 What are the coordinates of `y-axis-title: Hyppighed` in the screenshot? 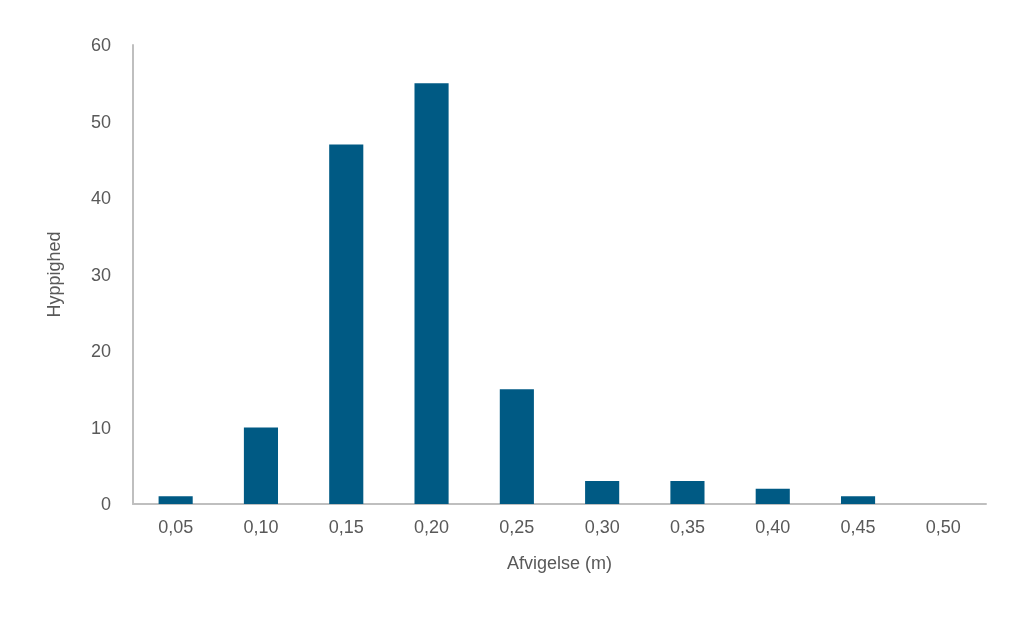 It's located at (54, 274).